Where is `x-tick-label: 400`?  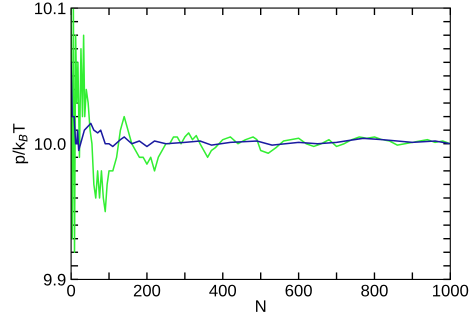 x-tick-label: 400 is located at coordinates (222, 290).